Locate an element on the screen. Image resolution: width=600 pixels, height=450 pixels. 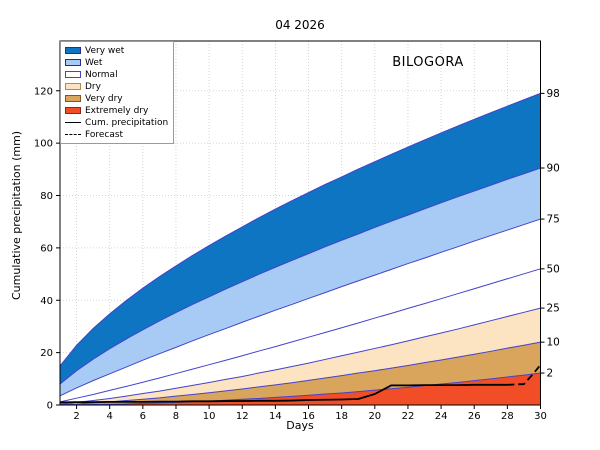
solid-line-icon is located at coordinates (73, 122).